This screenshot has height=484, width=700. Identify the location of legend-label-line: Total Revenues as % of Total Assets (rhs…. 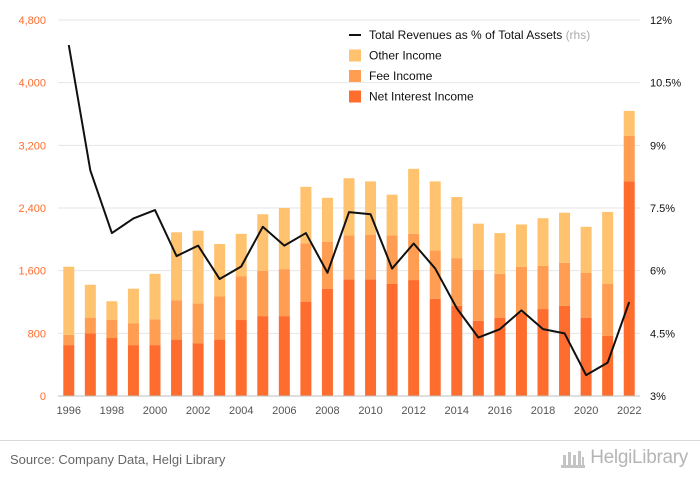
(479, 35).